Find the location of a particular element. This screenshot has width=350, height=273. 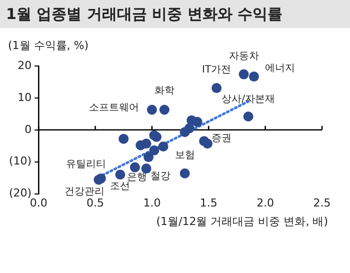

annotation: 보험 is located at coordinates (184, 155).